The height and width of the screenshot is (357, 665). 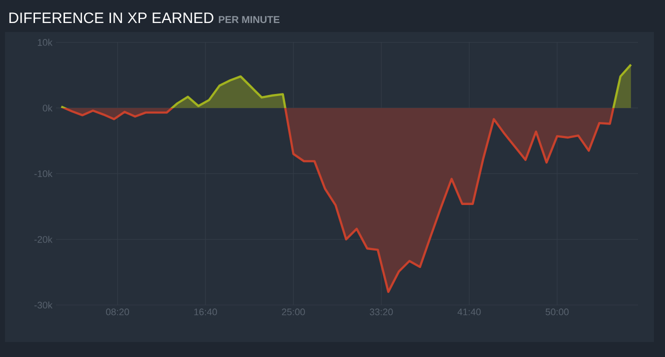 I want to click on chart-subtitle: PER MINUTE, so click(x=249, y=20).